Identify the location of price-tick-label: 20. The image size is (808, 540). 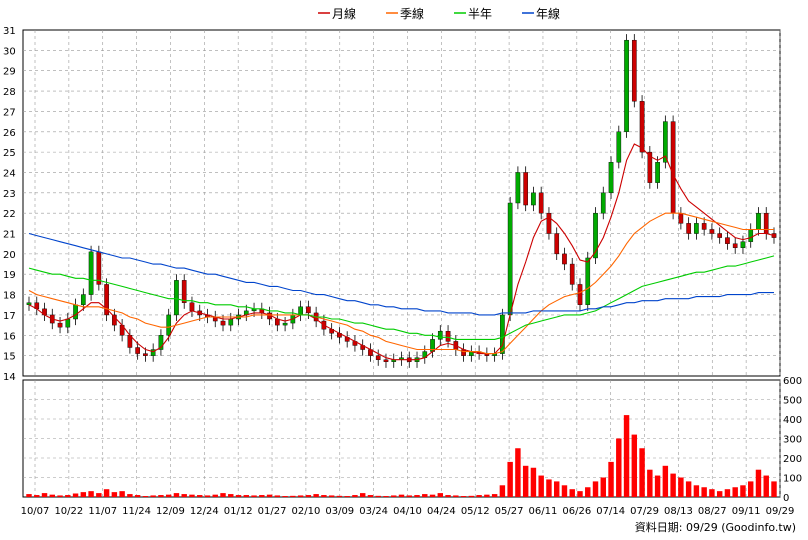
(9, 255).